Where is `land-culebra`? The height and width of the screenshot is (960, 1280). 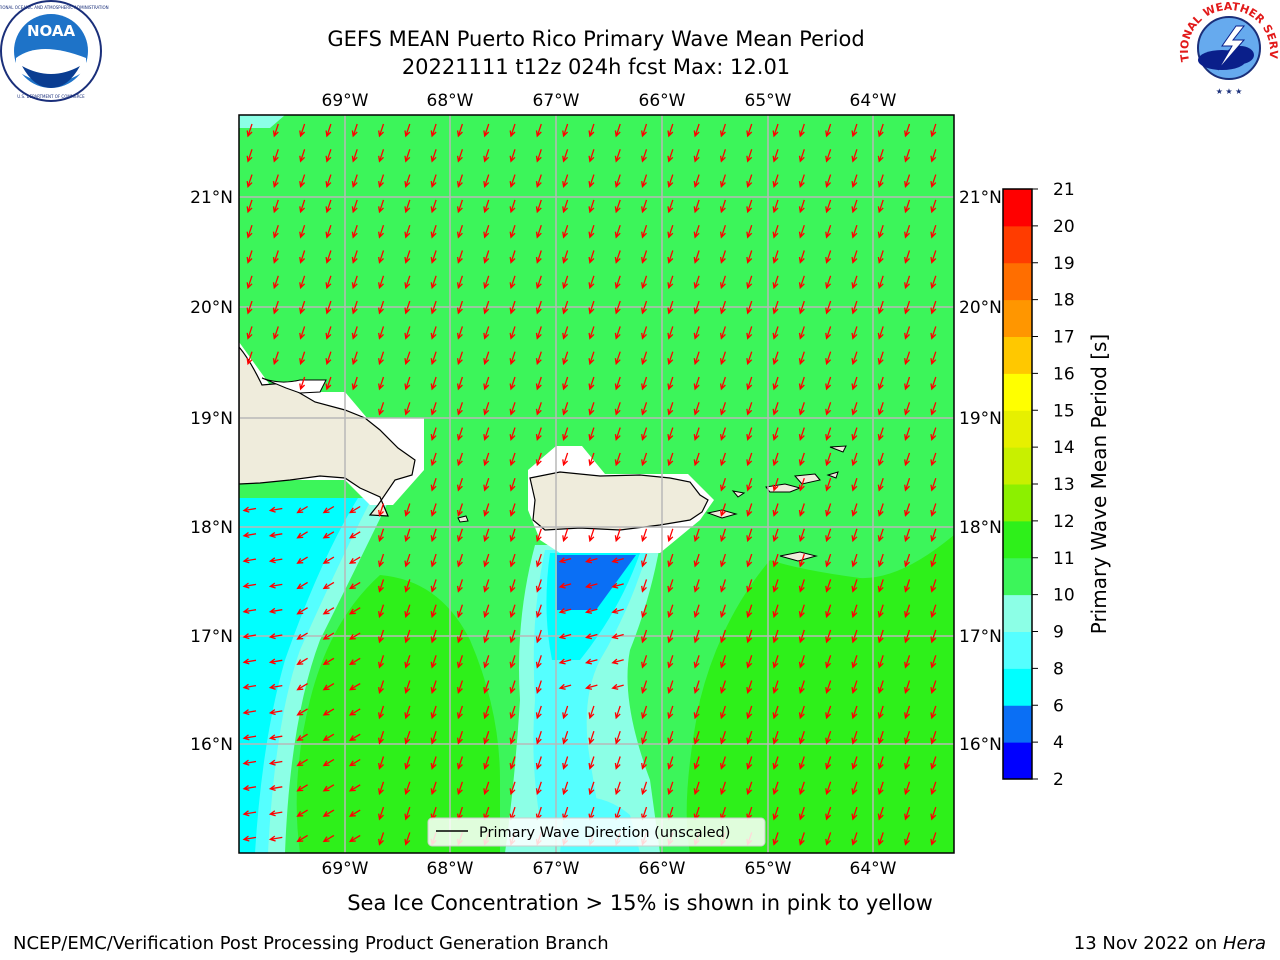
land-culebra is located at coordinates (738, 494).